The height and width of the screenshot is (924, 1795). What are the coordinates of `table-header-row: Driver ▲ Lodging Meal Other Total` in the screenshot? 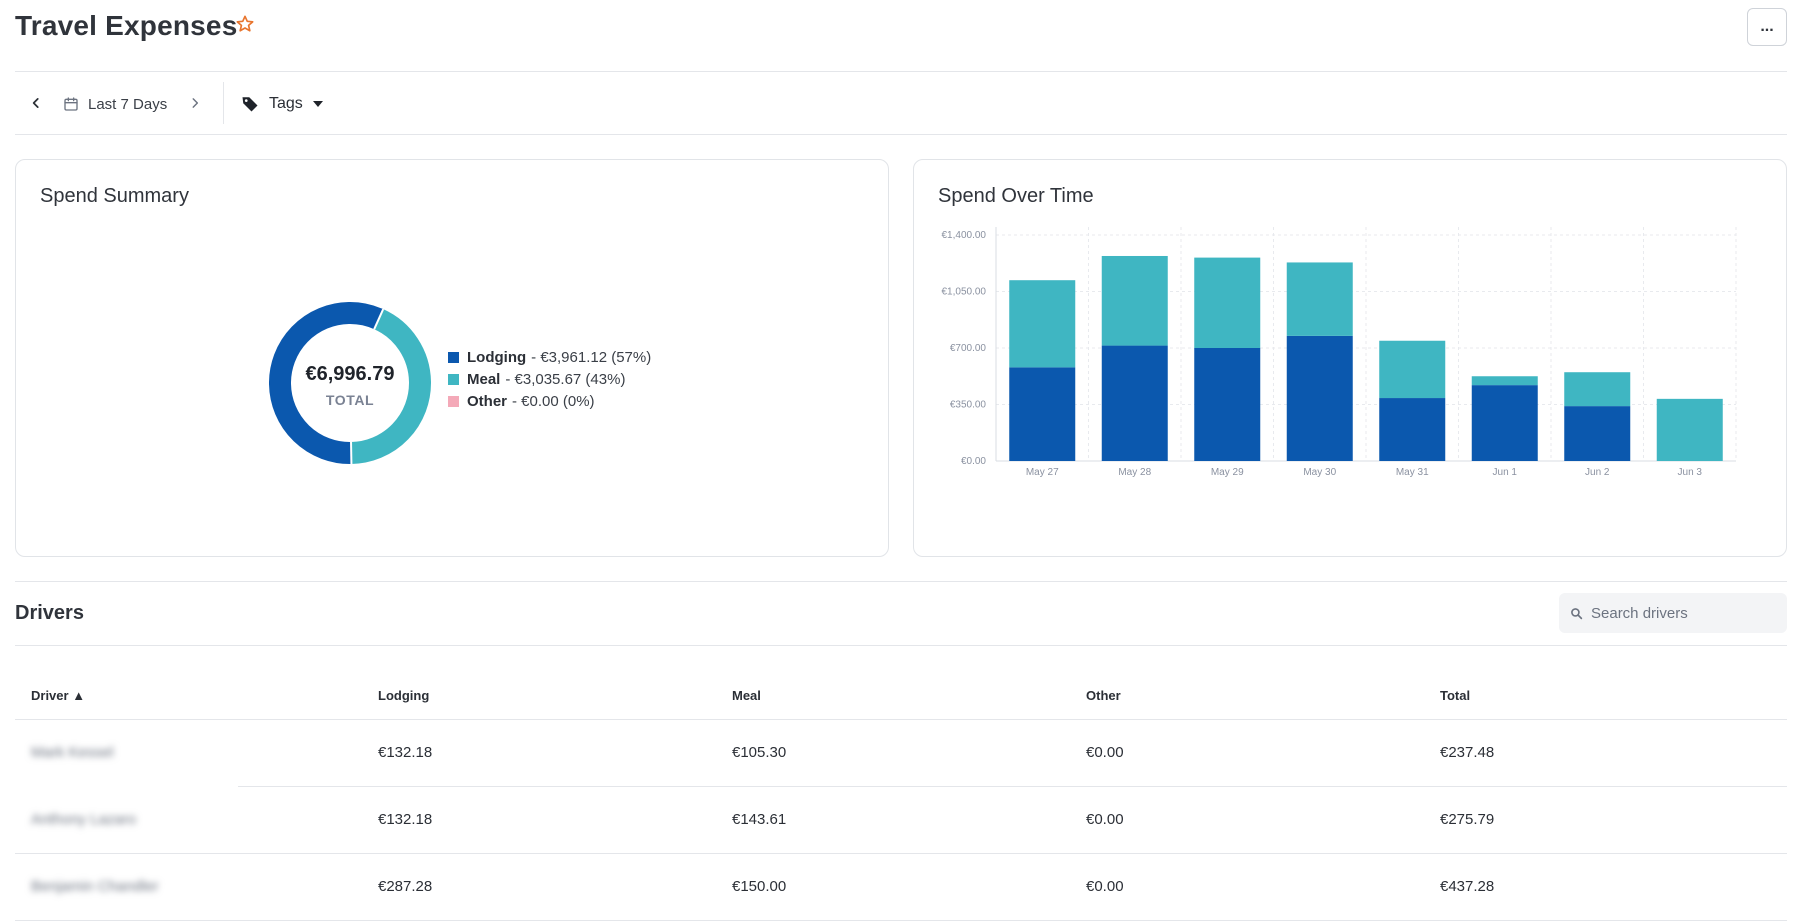 It's located at (901, 698).